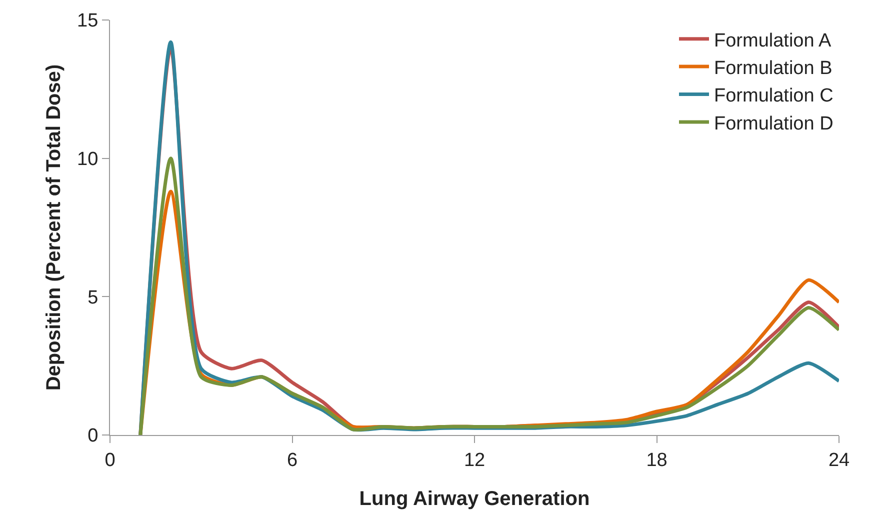  I want to click on x-axis-title: Lung Airway Generation, so click(474, 499).